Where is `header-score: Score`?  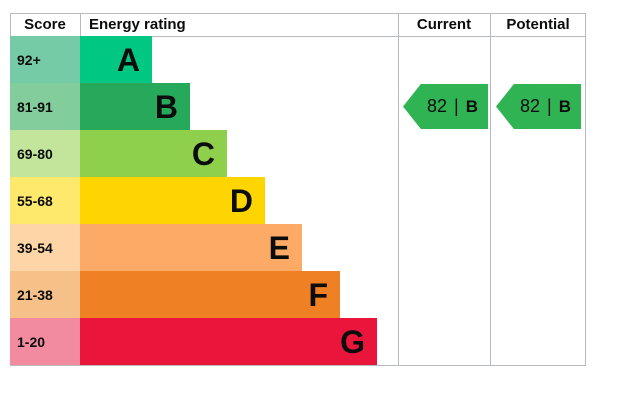
header-score: Score is located at coordinates (45, 24).